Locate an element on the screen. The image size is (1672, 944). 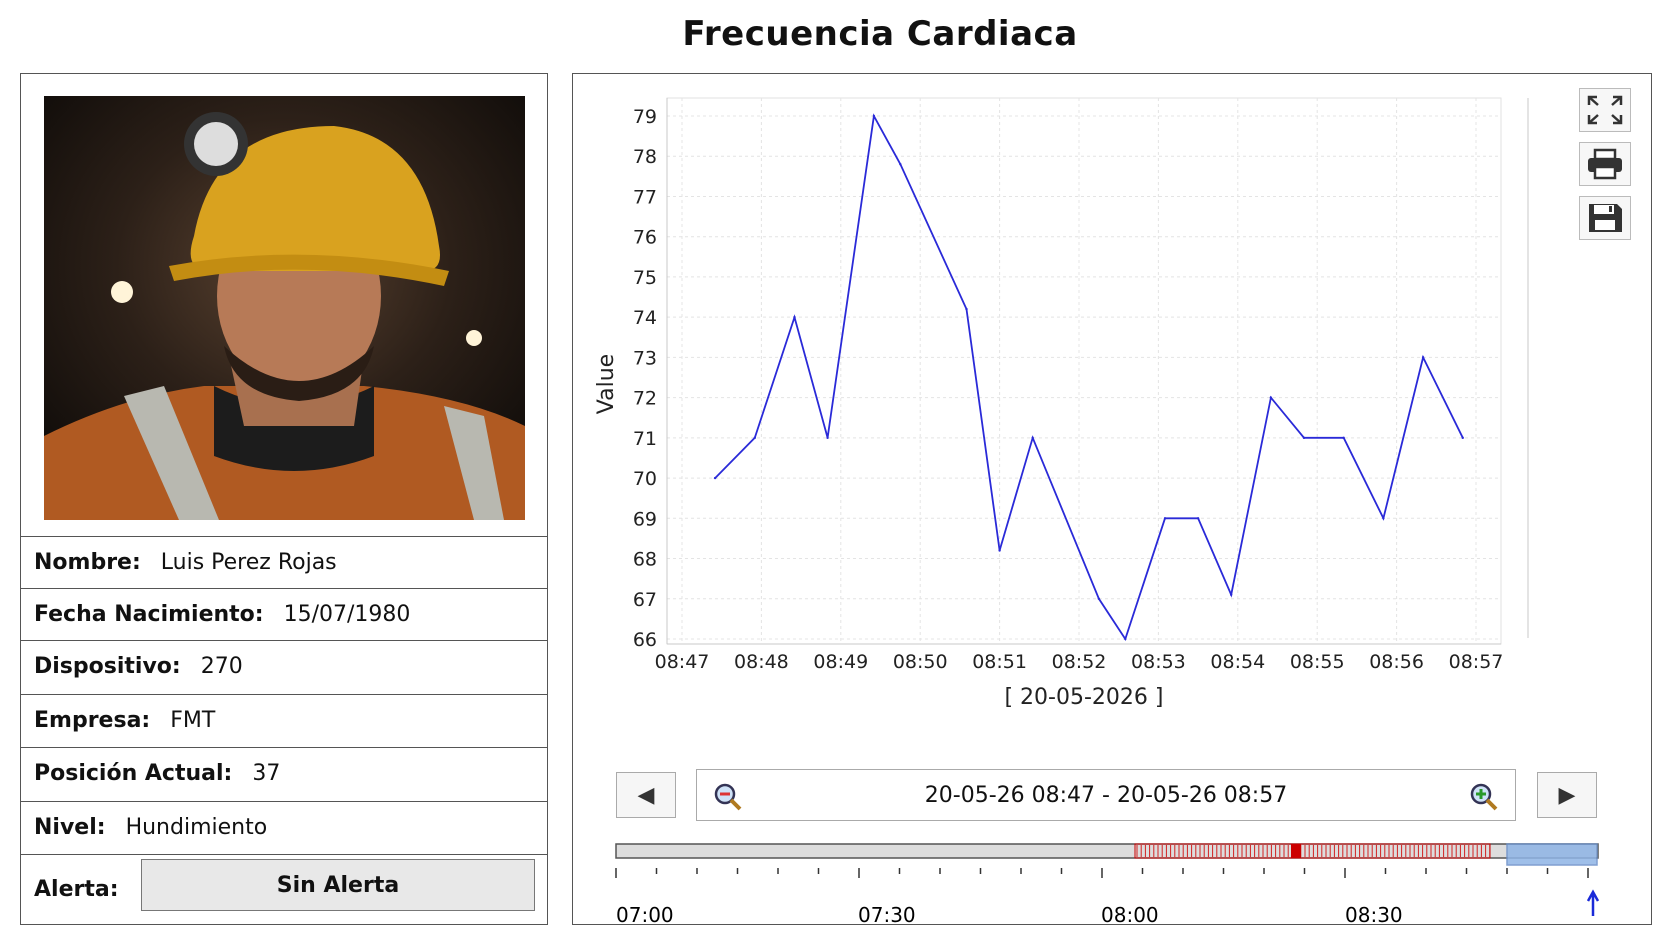
print-icon is located at coordinates (1605, 164).